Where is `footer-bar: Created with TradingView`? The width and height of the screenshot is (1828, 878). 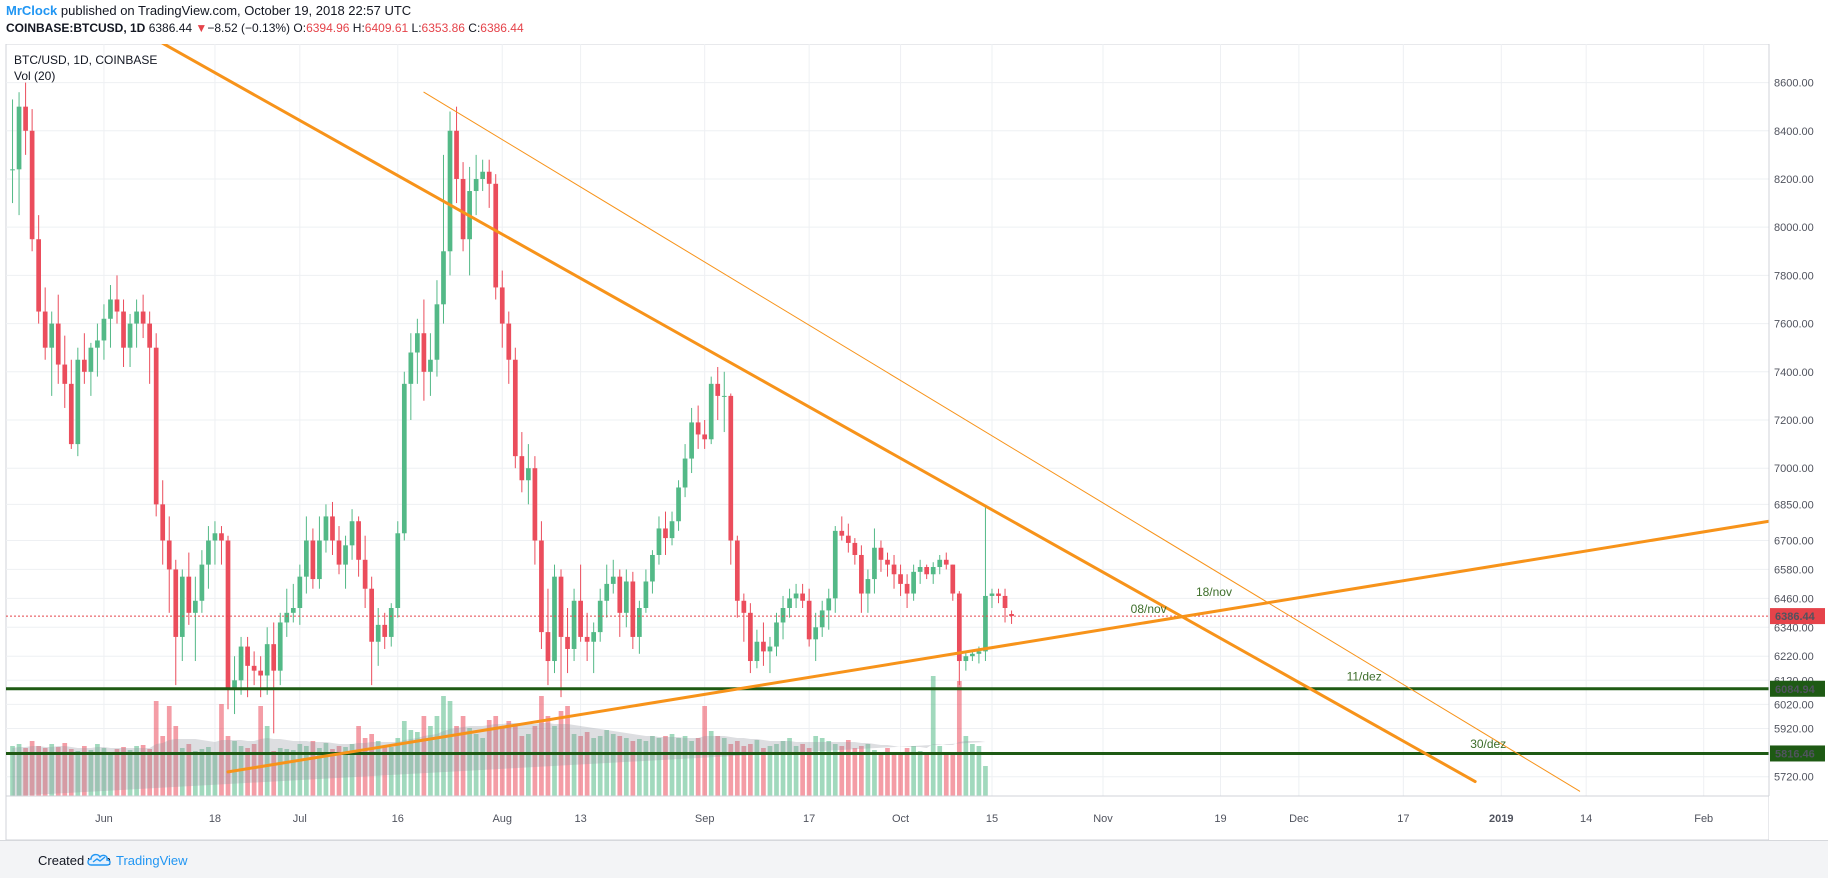 footer-bar: Created with TradingView is located at coordinates (914, 859).